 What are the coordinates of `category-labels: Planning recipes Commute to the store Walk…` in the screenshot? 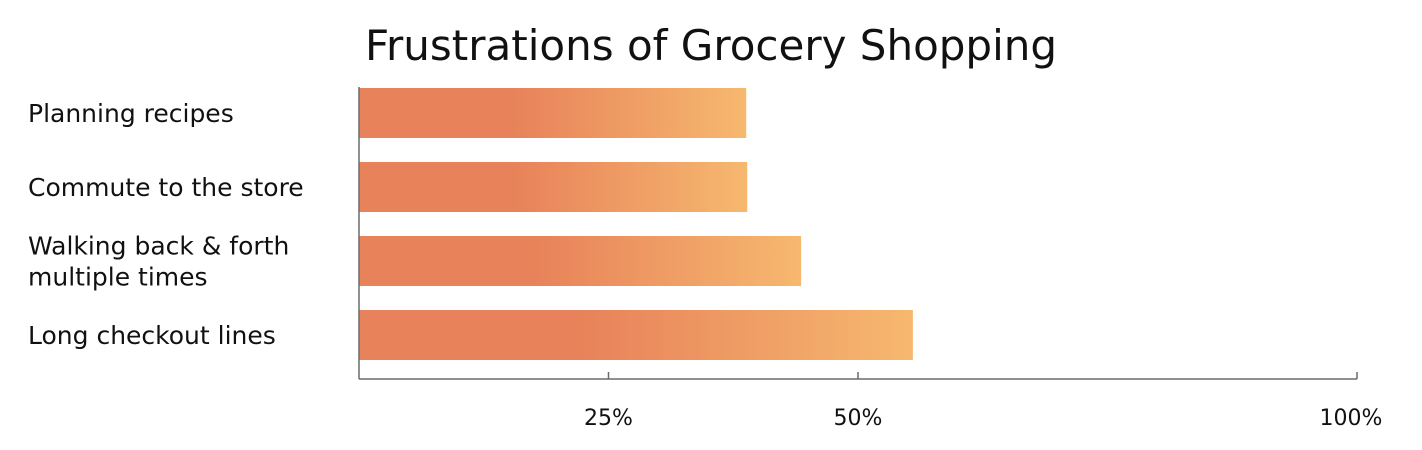 It's located at (166, 224).